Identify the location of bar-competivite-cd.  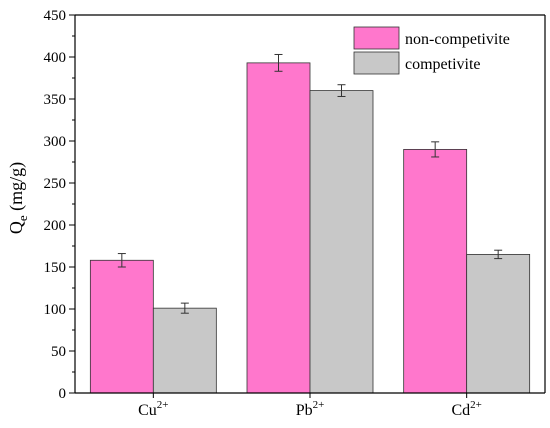
(498, 323).